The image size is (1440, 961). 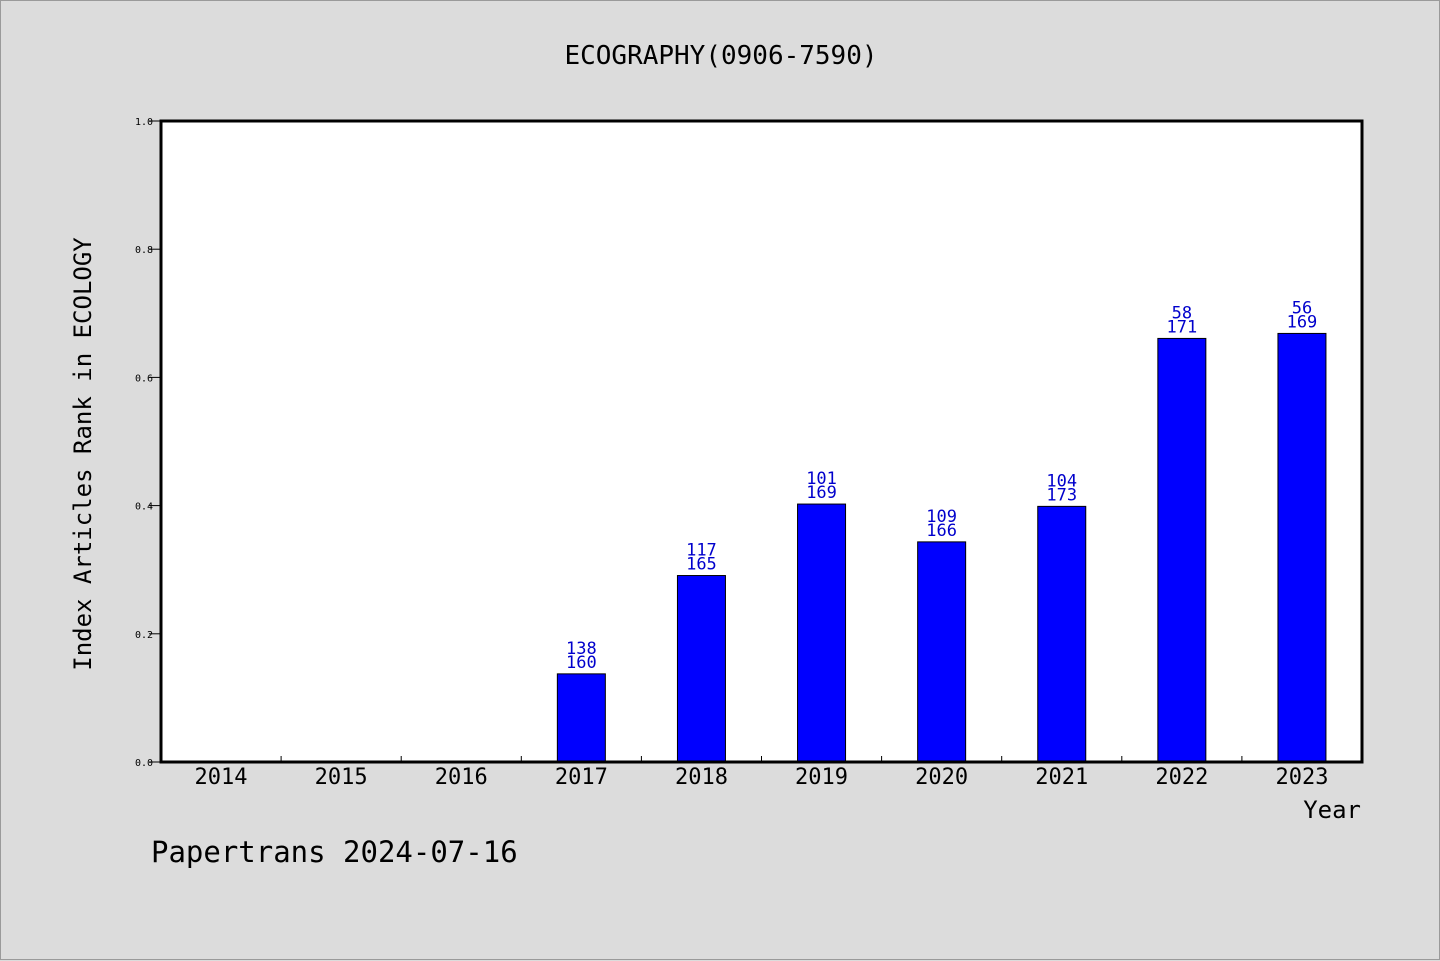 I want to click on x-tick-label: 2020, so click(x=941, y=777).